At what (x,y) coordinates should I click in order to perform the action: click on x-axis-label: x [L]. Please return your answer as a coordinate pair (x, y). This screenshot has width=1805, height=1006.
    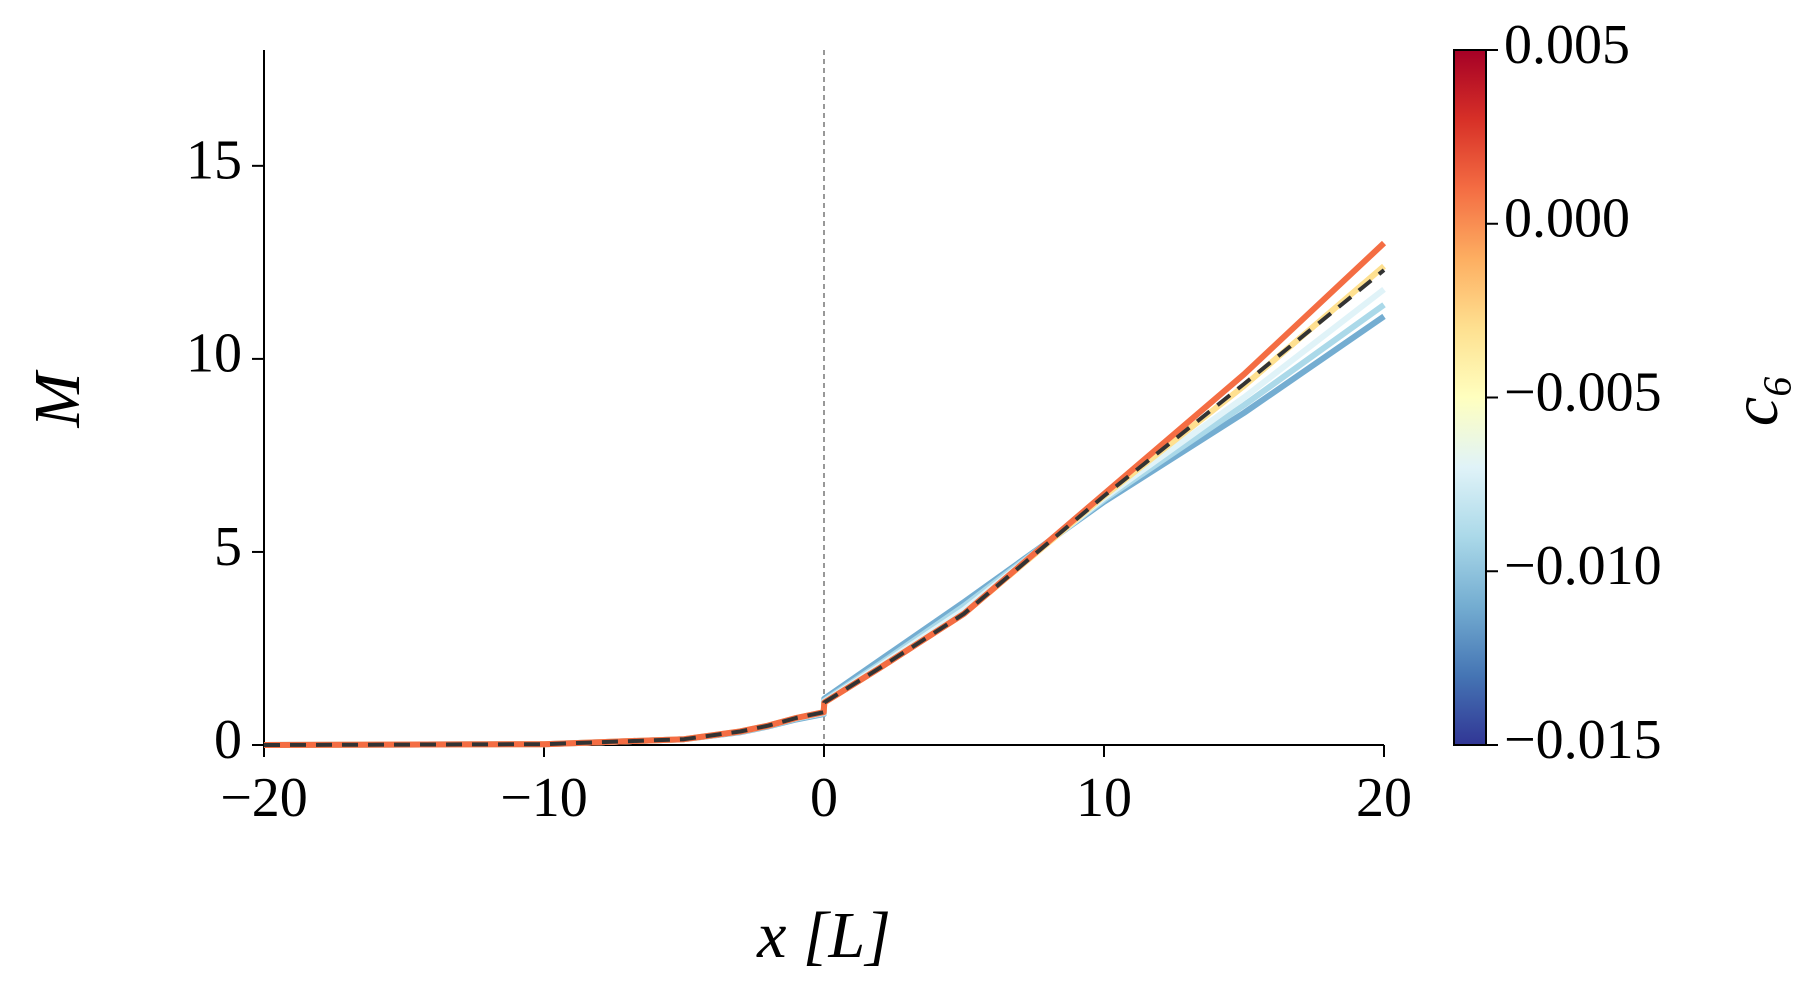
    Looking at the image, I should click on (823, 935).